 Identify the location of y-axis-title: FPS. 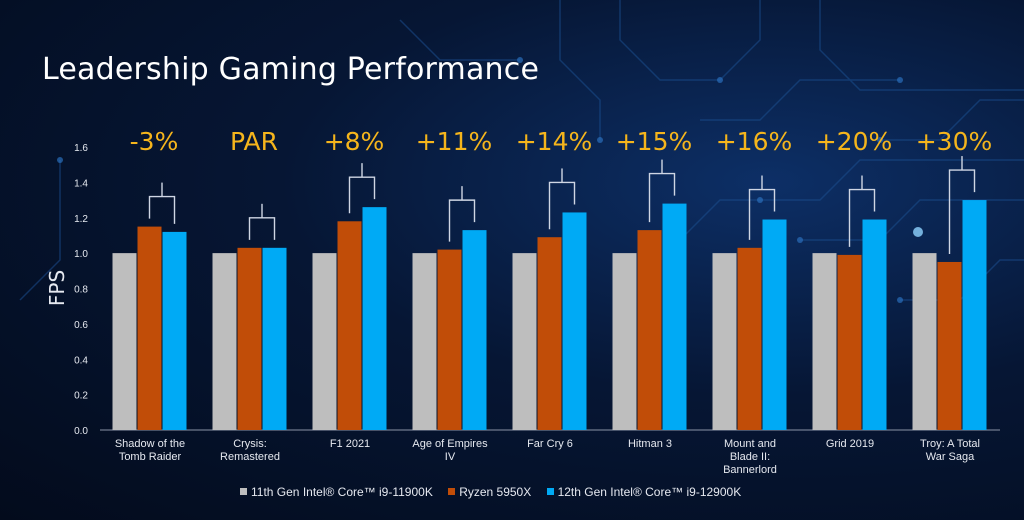
(57, 288).